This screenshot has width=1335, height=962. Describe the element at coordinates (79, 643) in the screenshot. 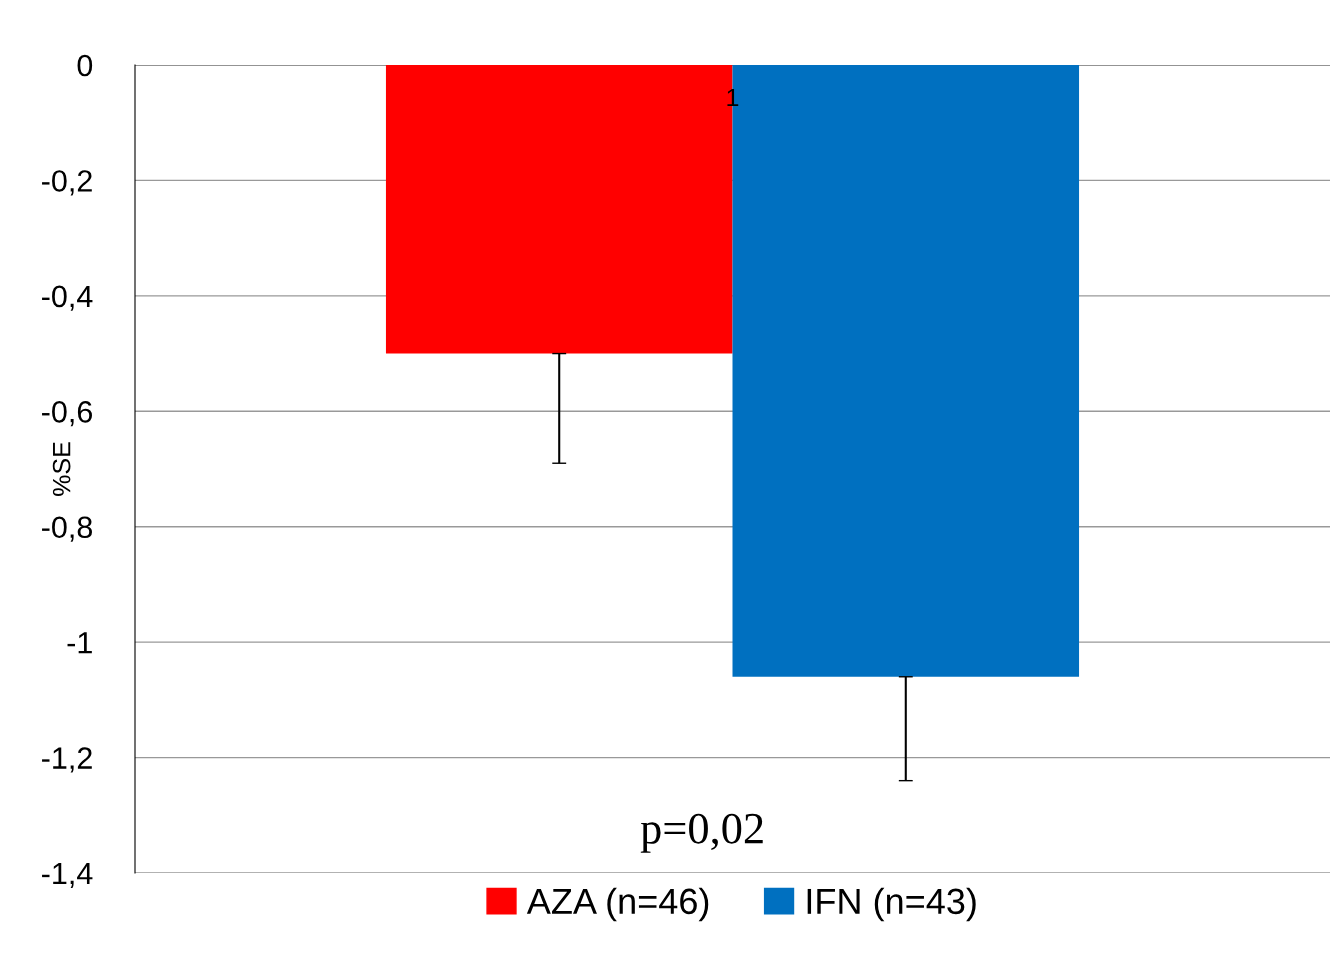

I see `y-tick-label: -1` at that location.